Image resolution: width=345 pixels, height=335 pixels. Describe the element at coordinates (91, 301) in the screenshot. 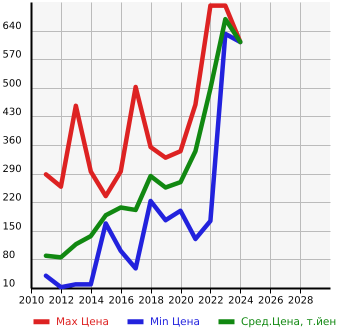

I see `x-tick-label: 2014` at that location.